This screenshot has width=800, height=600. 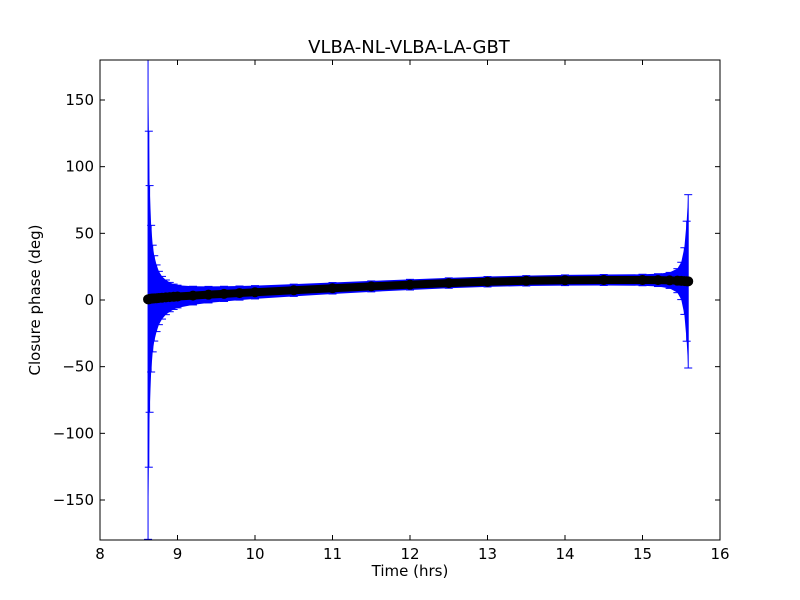 I want to click on y-tick-label: 150, so click(x=79, y=100).